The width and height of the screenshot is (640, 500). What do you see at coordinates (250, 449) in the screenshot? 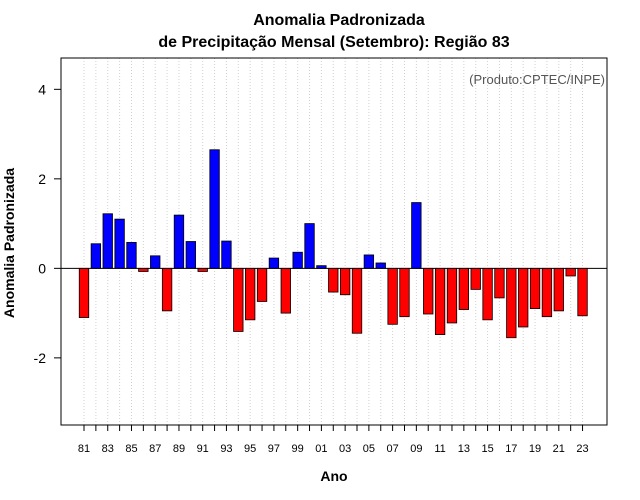
I see `x-tick-label: 95` at bounding box center [250, 449].